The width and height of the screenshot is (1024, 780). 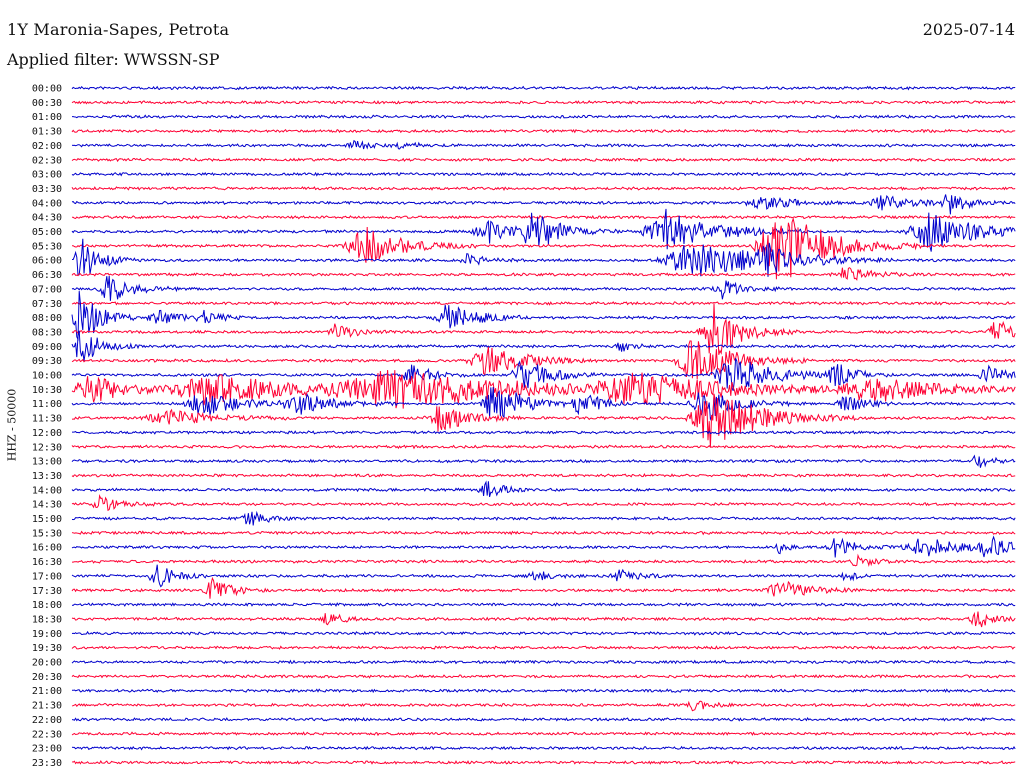 I want to click on row-time-label: 04:30, so click(x=47, y=218).